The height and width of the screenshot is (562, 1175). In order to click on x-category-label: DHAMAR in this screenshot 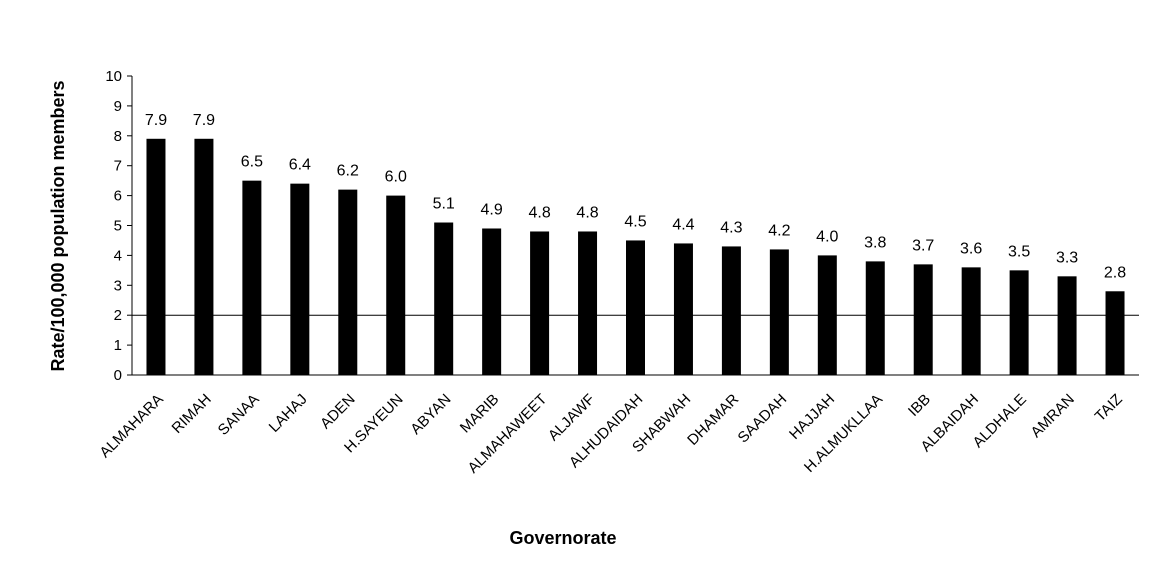, I will do `click(713, 420)`.